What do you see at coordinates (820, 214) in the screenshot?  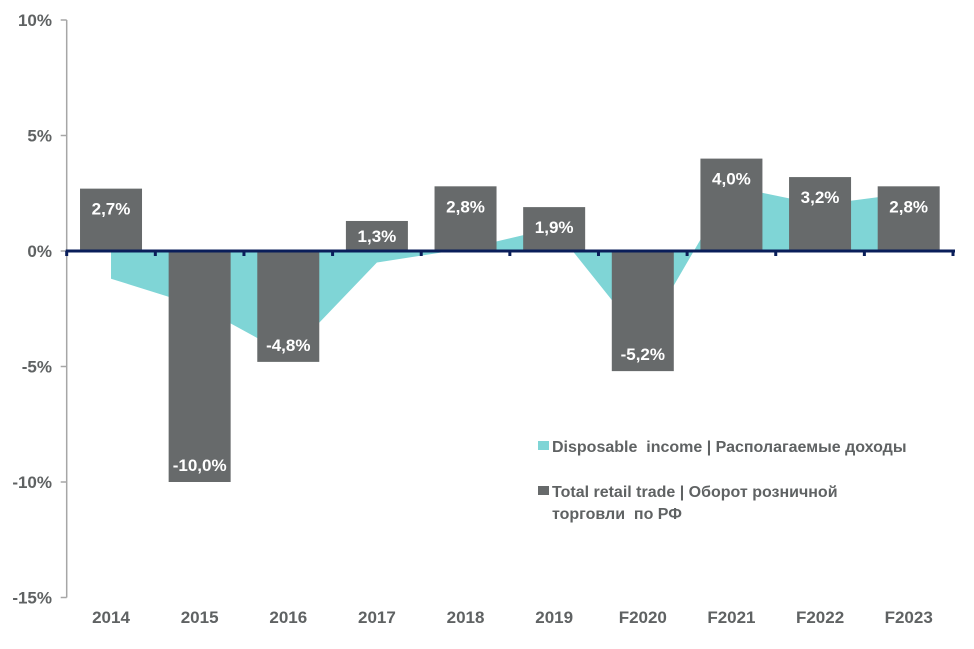 I see `bar-f2022` at bounding box center [820, 214].